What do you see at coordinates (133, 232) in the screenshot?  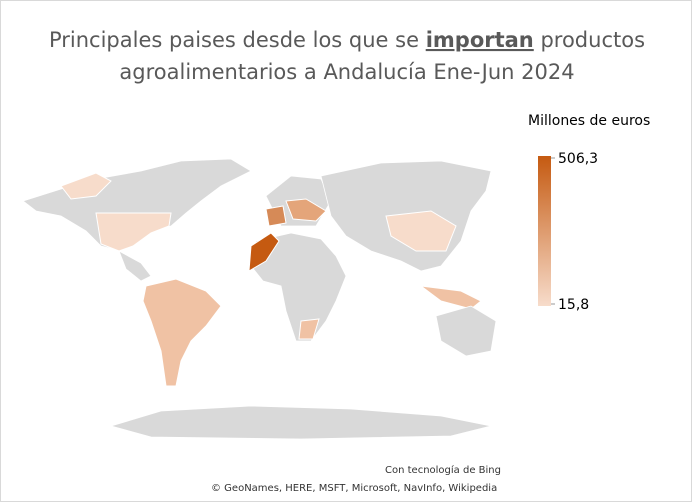 I see `usa` at bounding box center [133, 232].